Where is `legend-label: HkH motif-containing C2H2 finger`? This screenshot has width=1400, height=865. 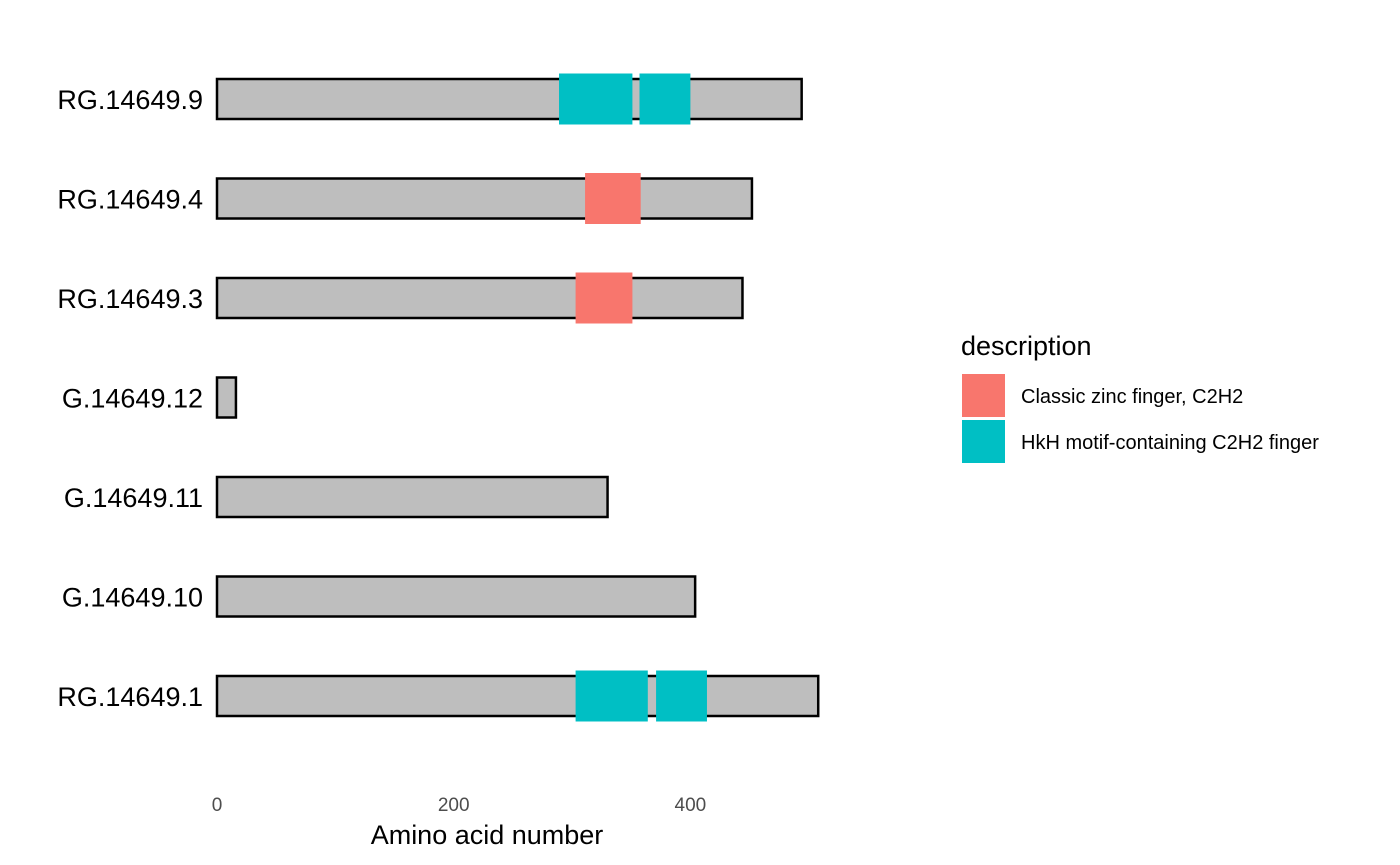
legend-label: HkH motif-containing C2H2 finger is located at coordinates (1170, 443).